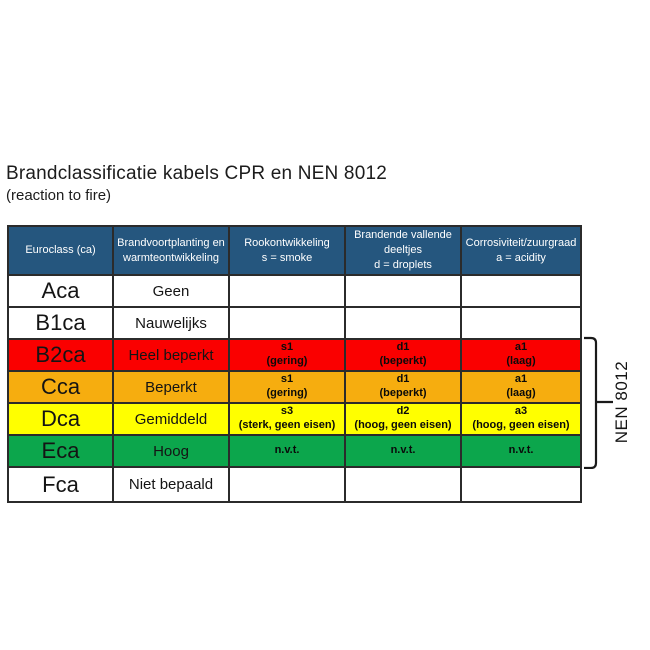  Describe the element at coordinates (403, 419) in the screenshot. I see `droplets-cell: d2 (hoog, geen eisen)` at that location.